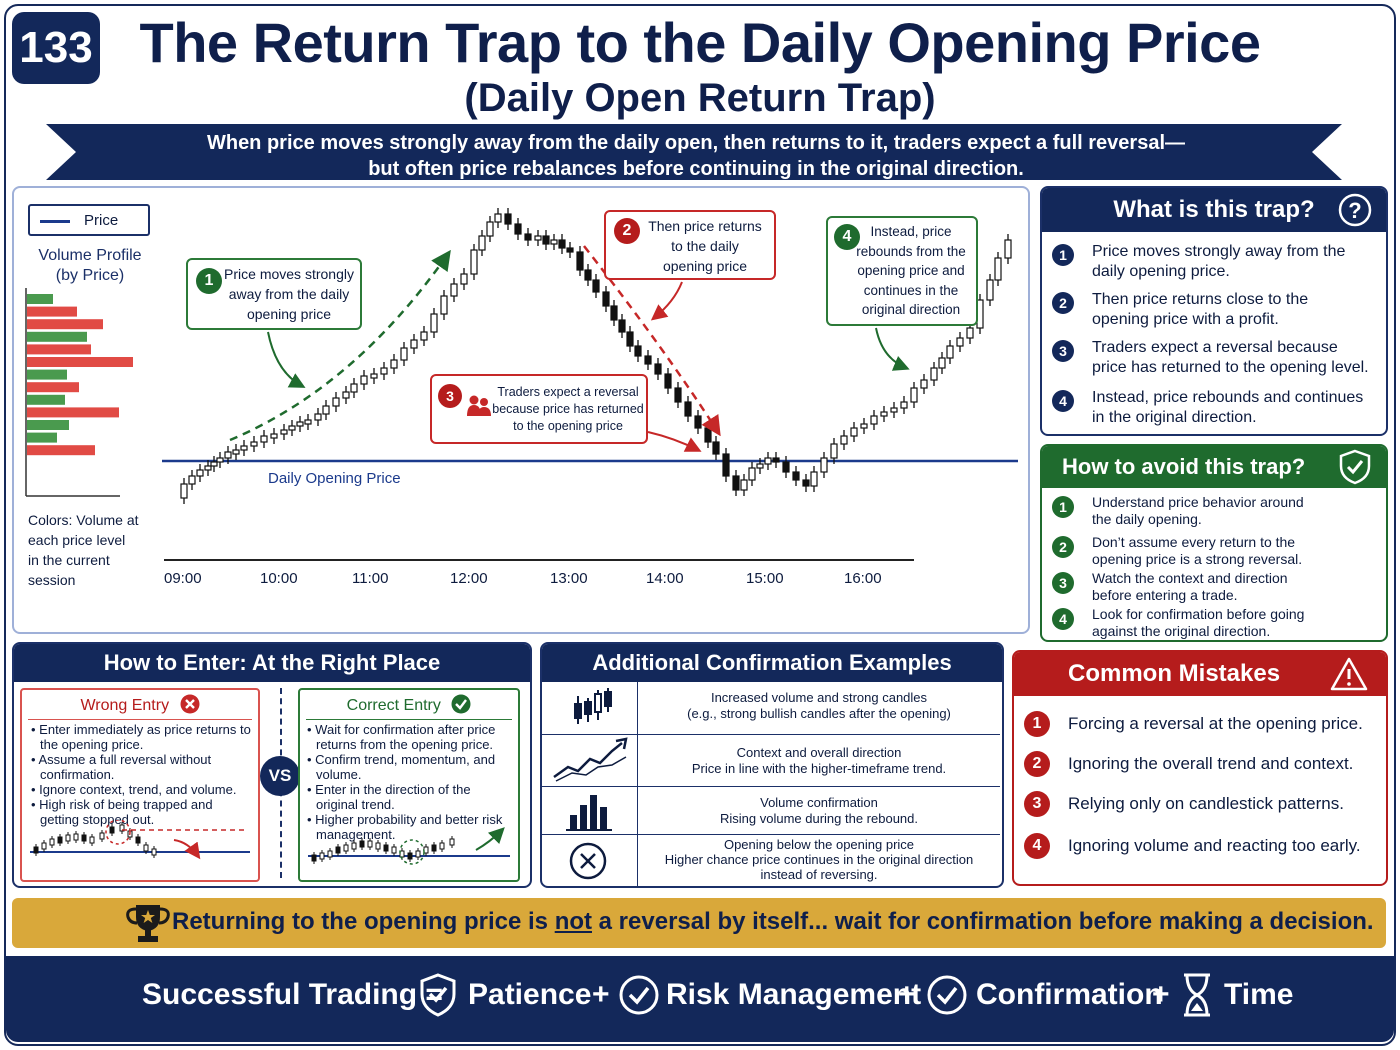  Describe the element at coordinates (819, 752) in the screenshot. I see `confirm-row-2-a: Context and overall direction` at that location.